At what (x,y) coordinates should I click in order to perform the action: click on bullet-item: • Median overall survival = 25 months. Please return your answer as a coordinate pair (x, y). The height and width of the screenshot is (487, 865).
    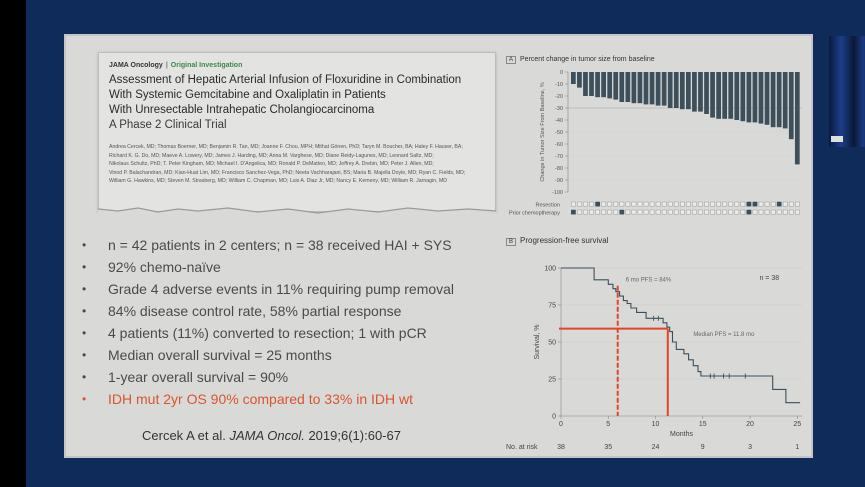
    Looking at the image, I should click on (300, 355).